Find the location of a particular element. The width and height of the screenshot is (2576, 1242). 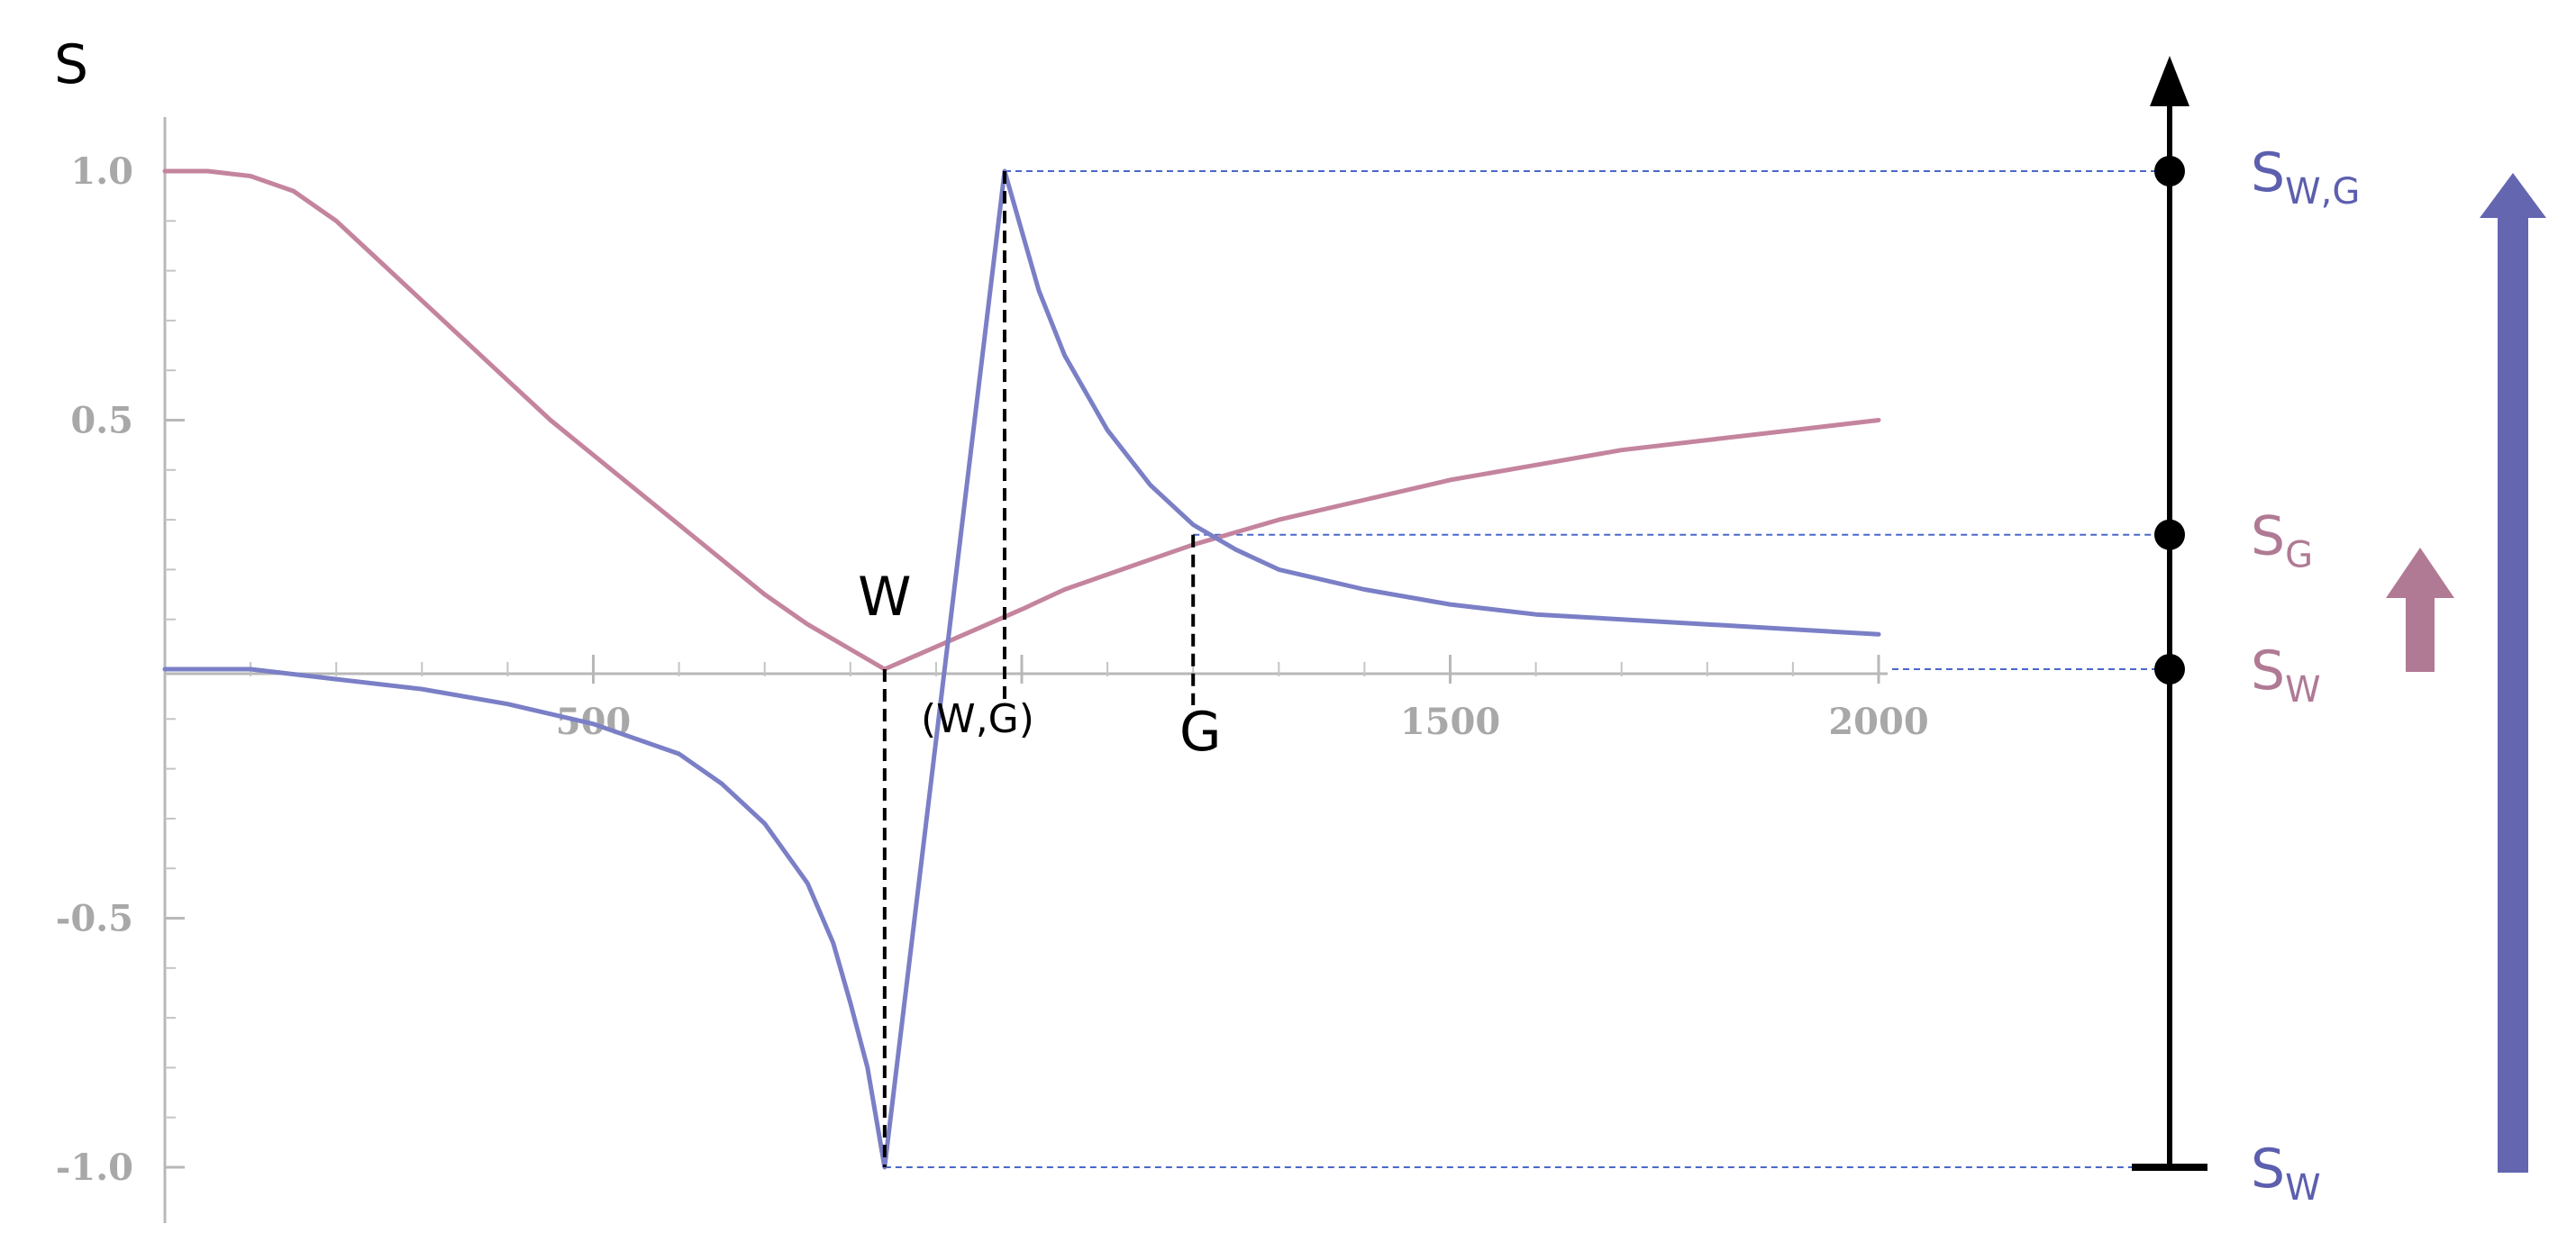

scale-arrowhead is located at coordinates (2169, 81).